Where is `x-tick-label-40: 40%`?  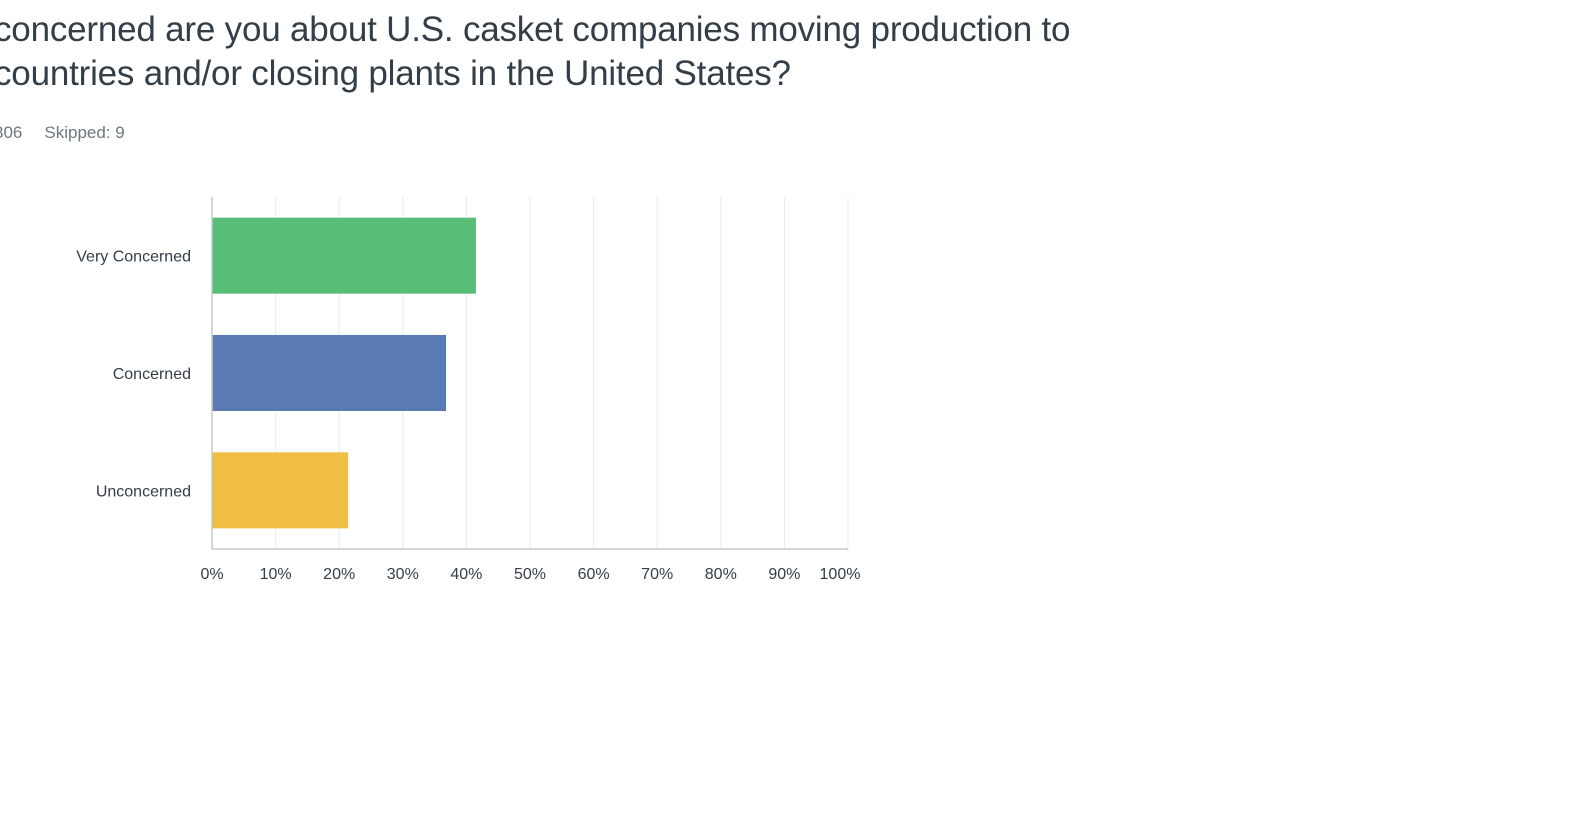
x-tick-label-40: 40% is located at coordinates (466, 574).